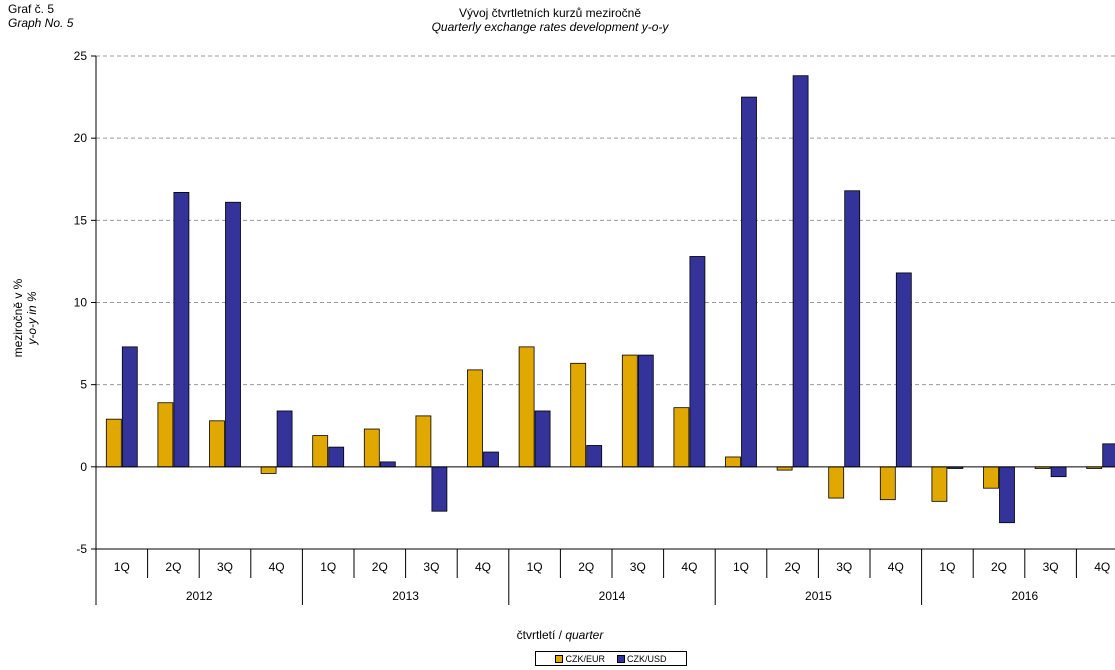  I want to click on year-label: 2013, so click(405, 596).